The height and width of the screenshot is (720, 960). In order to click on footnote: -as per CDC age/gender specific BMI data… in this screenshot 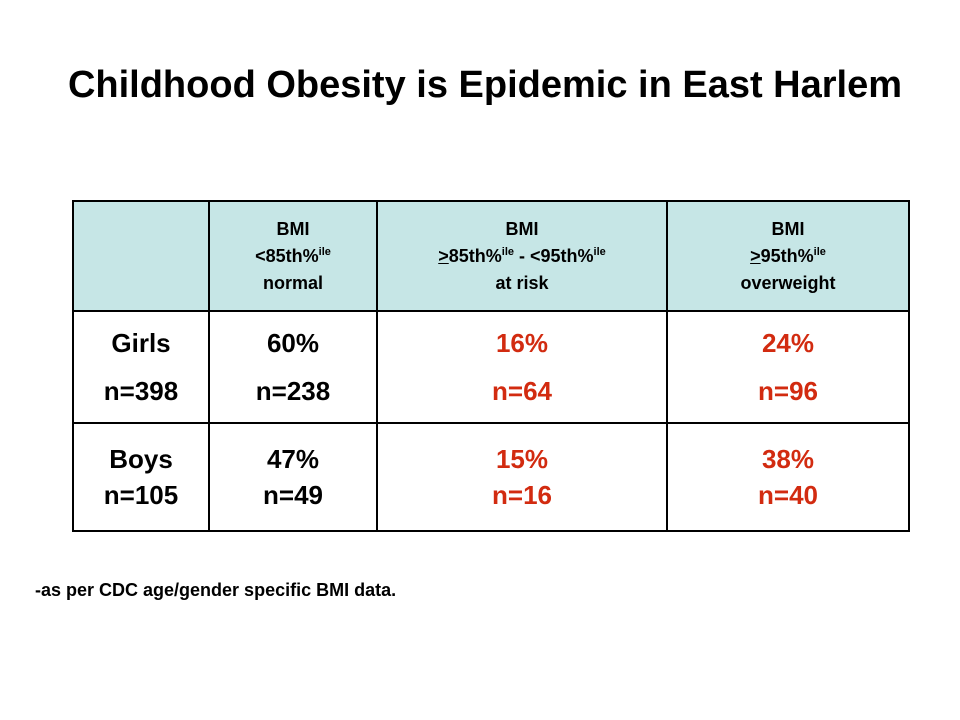, I will do `click(216, 590)`.